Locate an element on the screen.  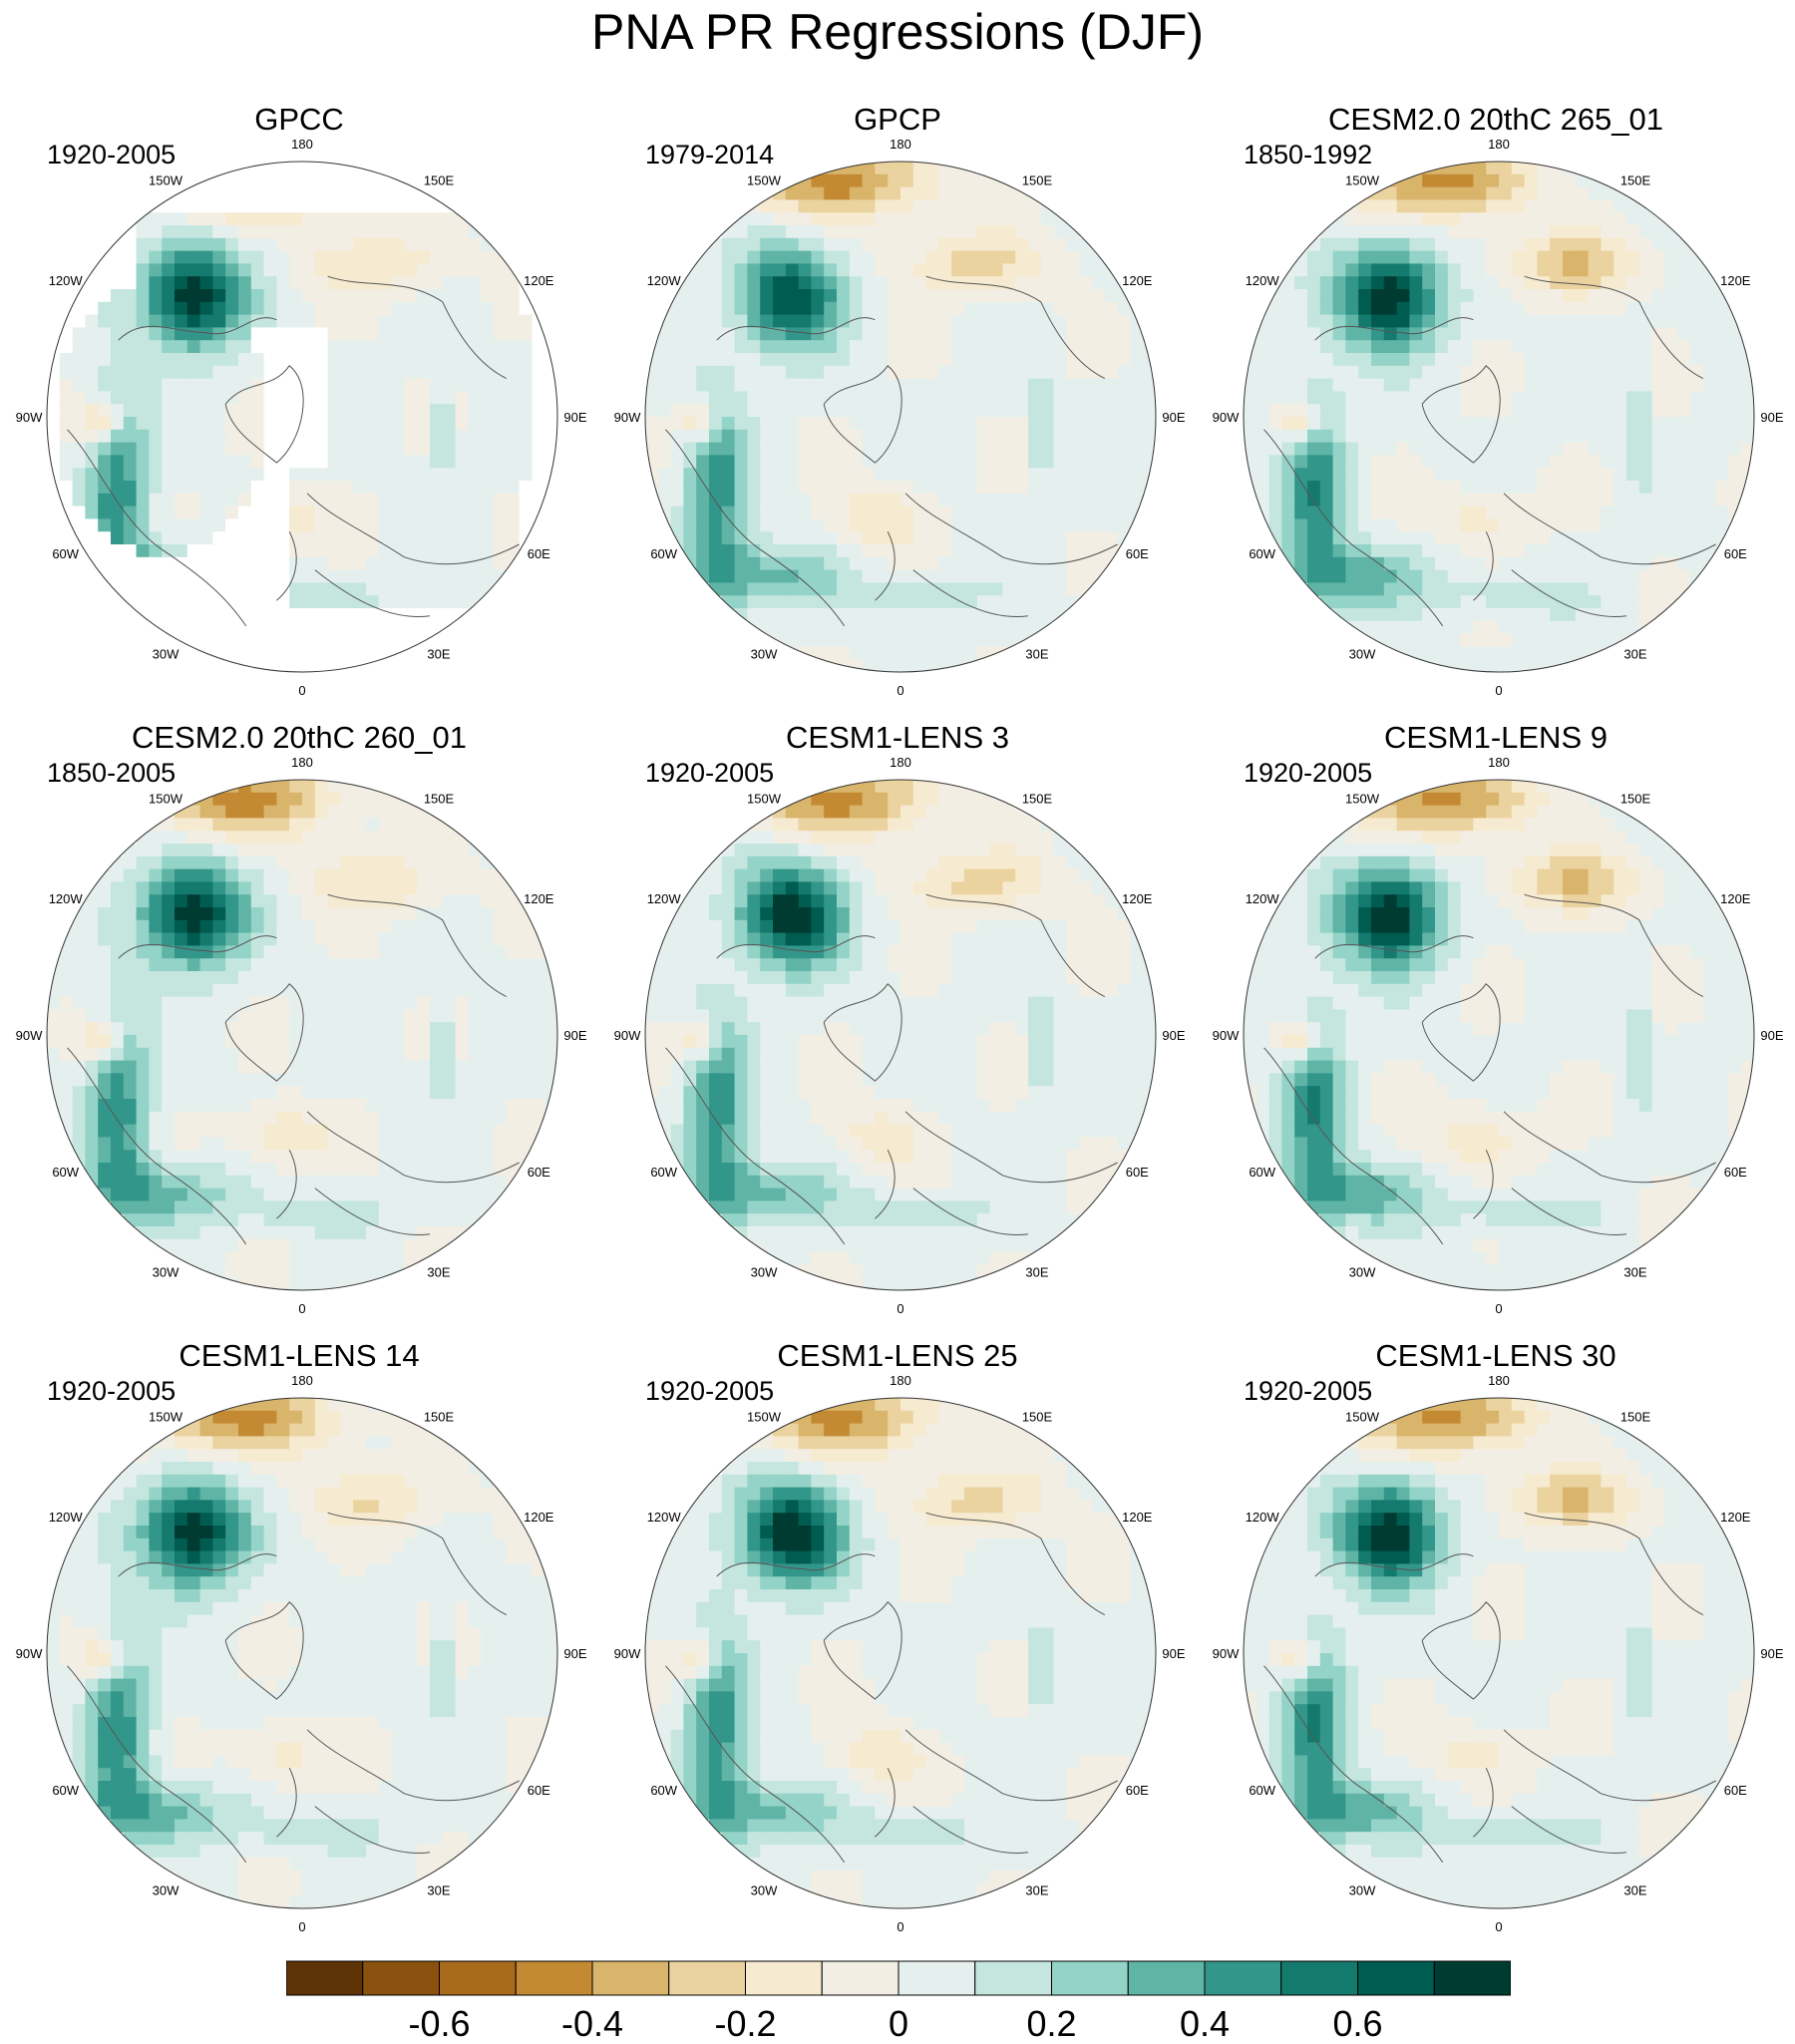
panel-title: CESM2.0 20thC 260_01 is located at coordinates (299, 738).